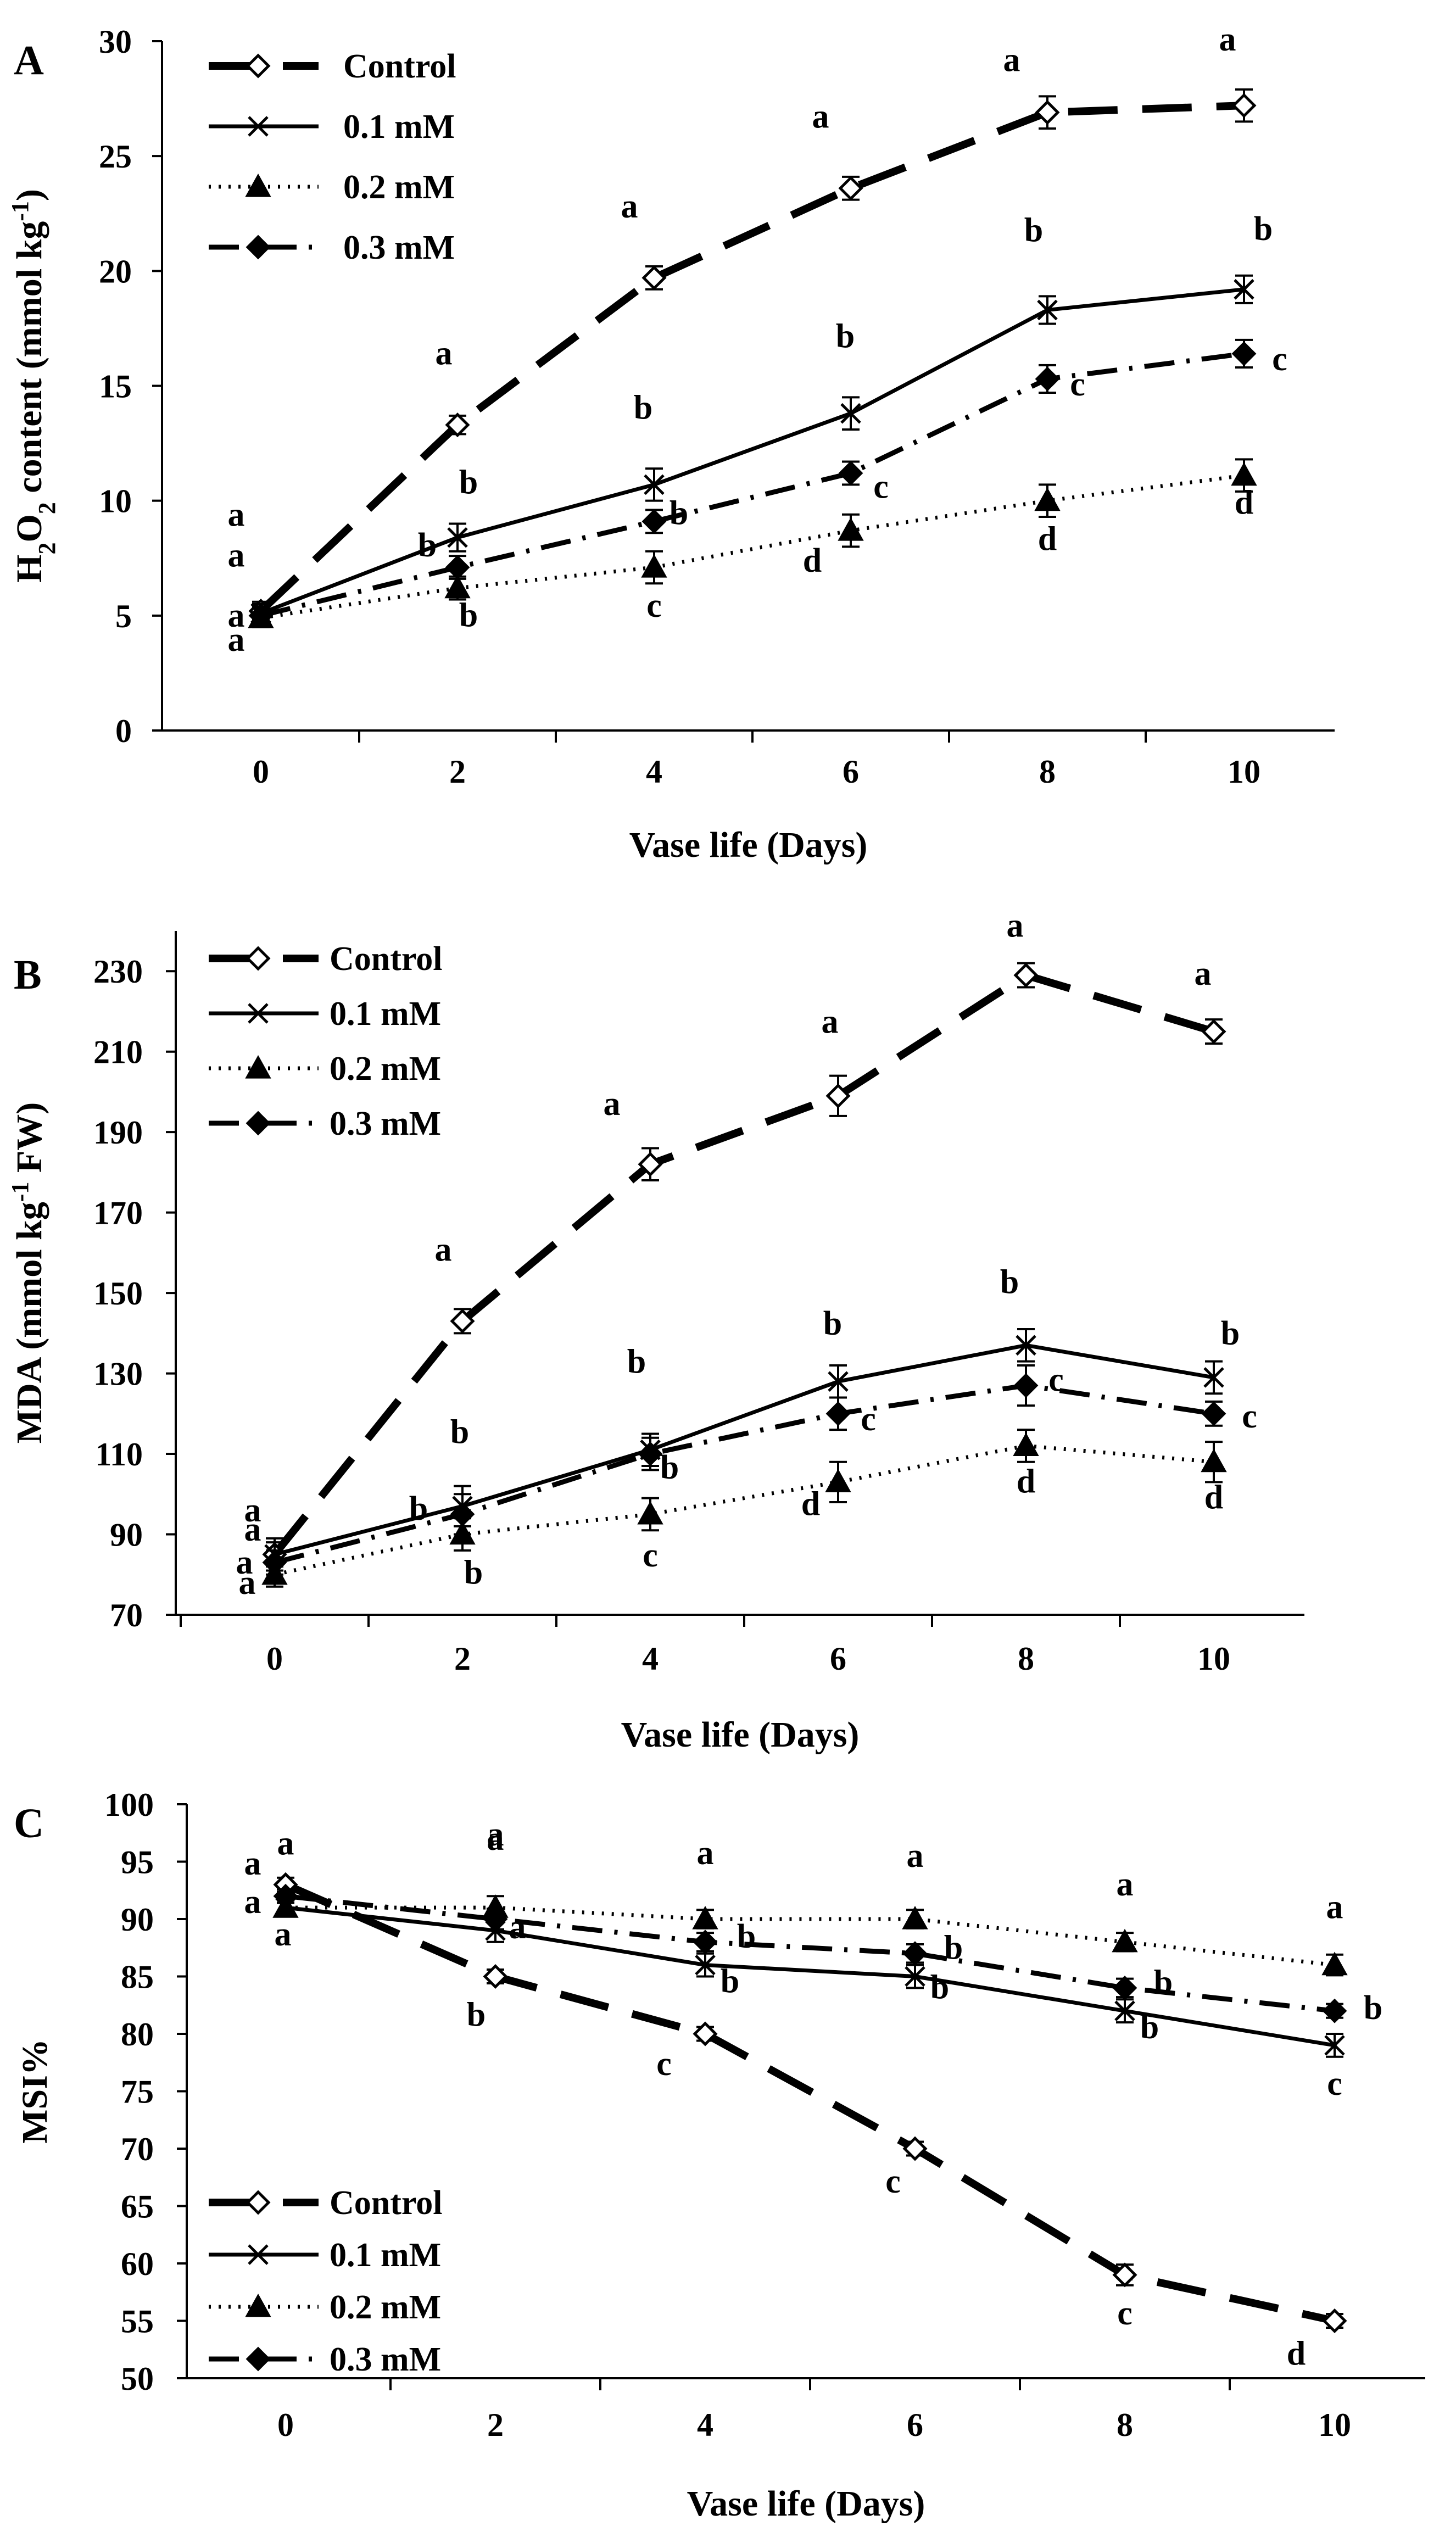 This screenshot has height=2543, width=1456. What do you see at coordinates (123, 731) in the screenshot?
I see `y-tick-label: 0` at bounding box center [123, 731].